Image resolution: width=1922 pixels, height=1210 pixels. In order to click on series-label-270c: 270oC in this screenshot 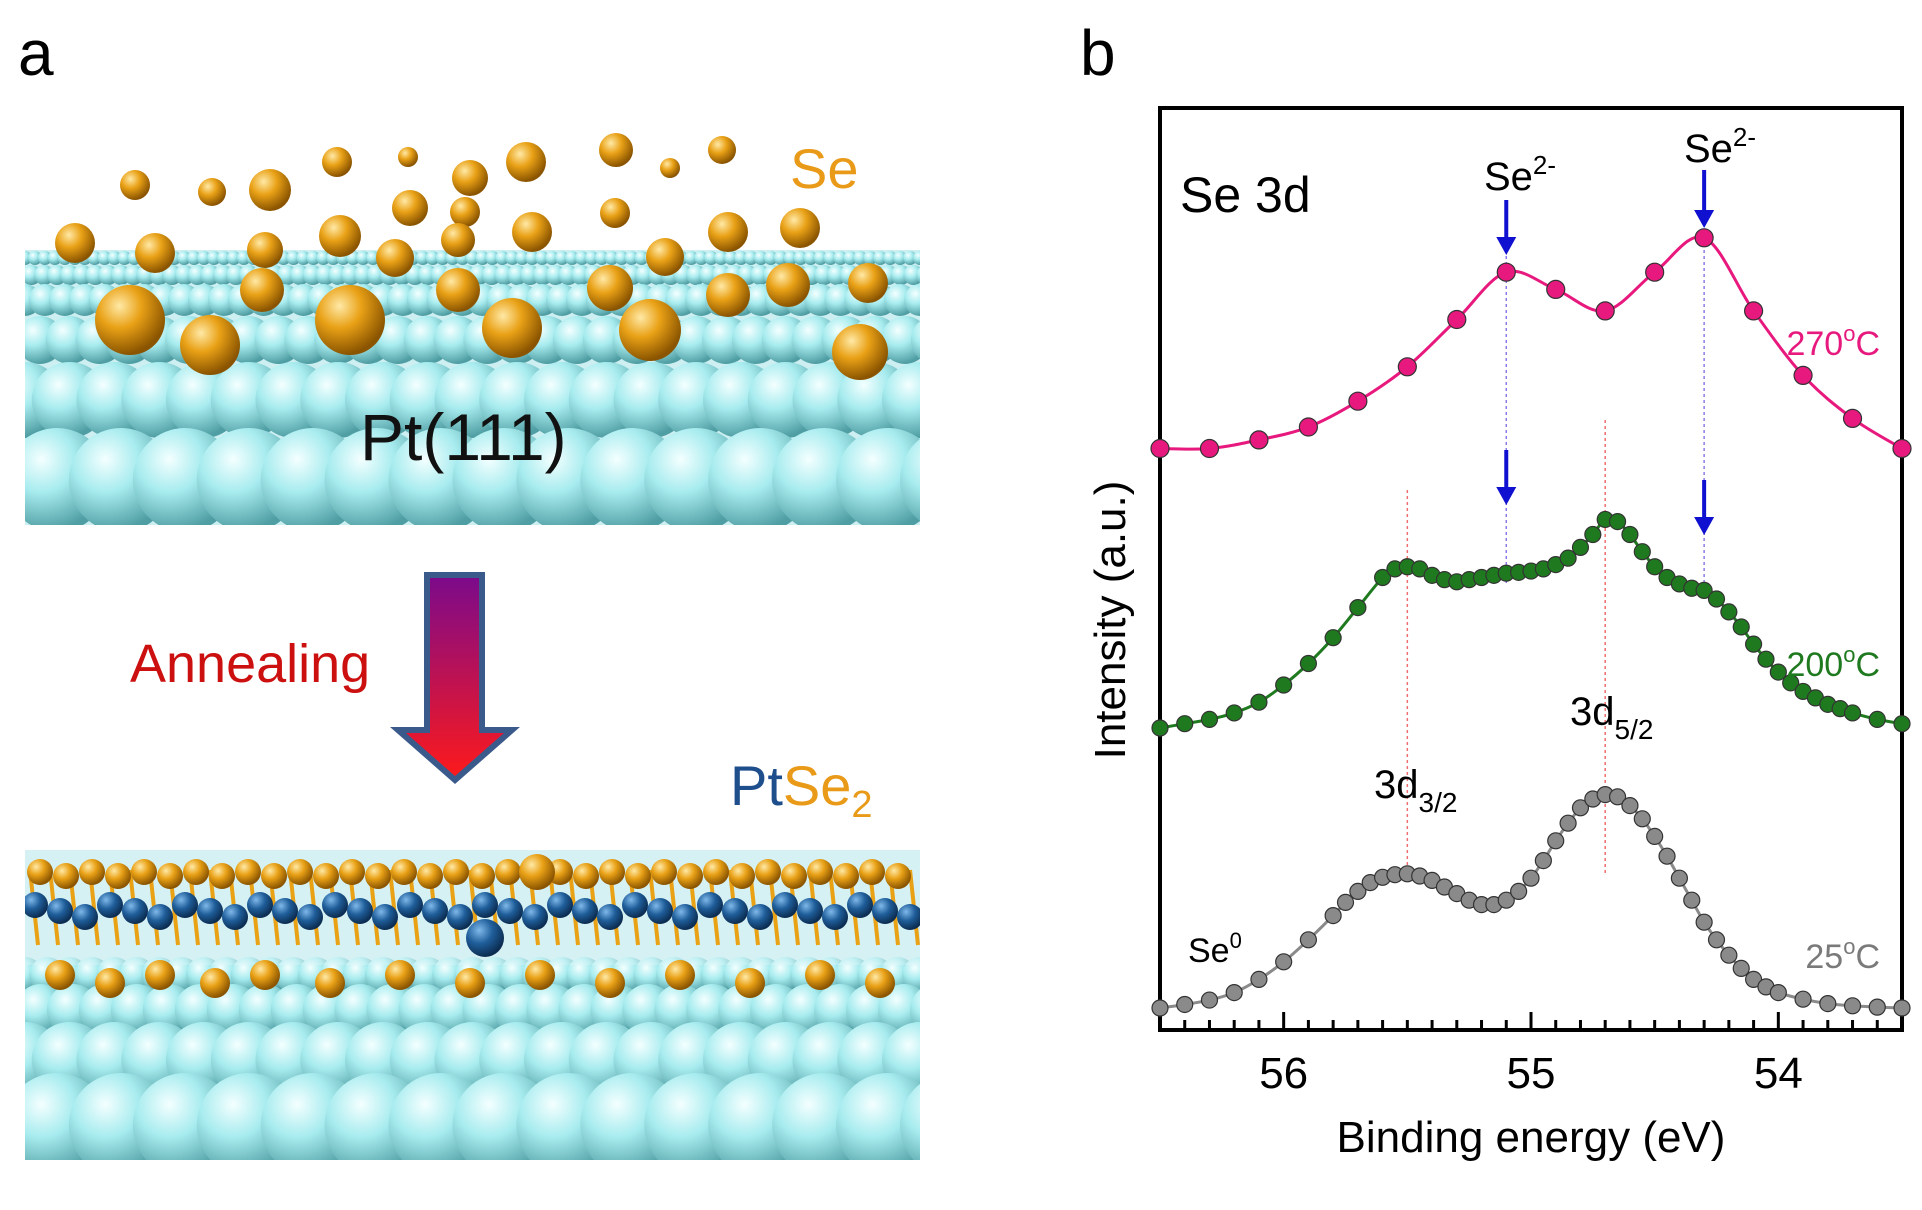, I will do `click(1833, 342)`.